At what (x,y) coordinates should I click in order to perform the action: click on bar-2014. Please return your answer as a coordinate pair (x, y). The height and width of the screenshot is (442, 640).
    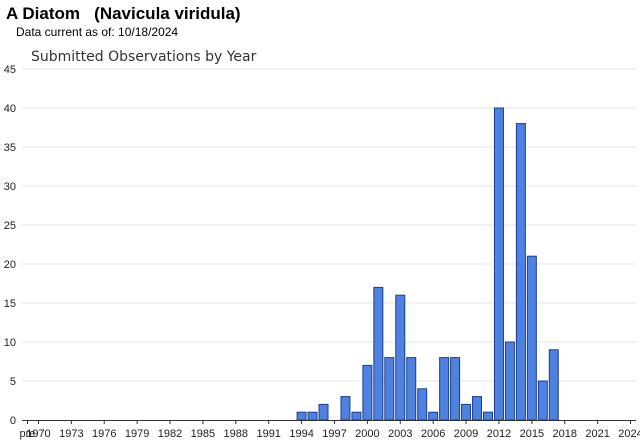
    Looking at the image, I should click on (520, 272).